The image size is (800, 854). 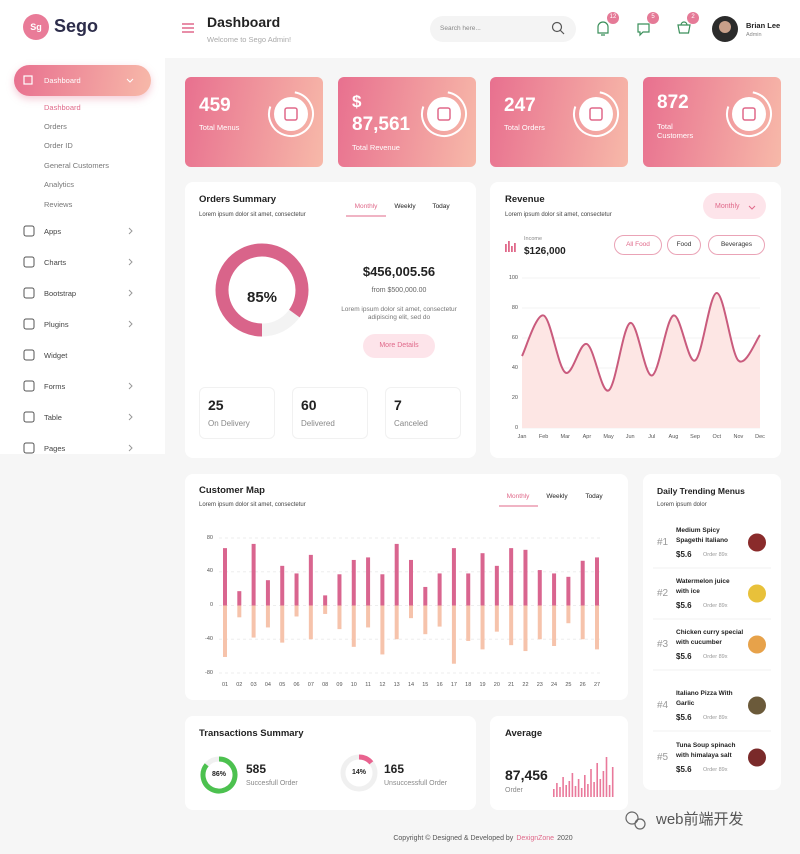 What do you see at coordinates (425, 684) in the screenshot?
I see `x-tick-label: 15` at bounding box center [425, 684].